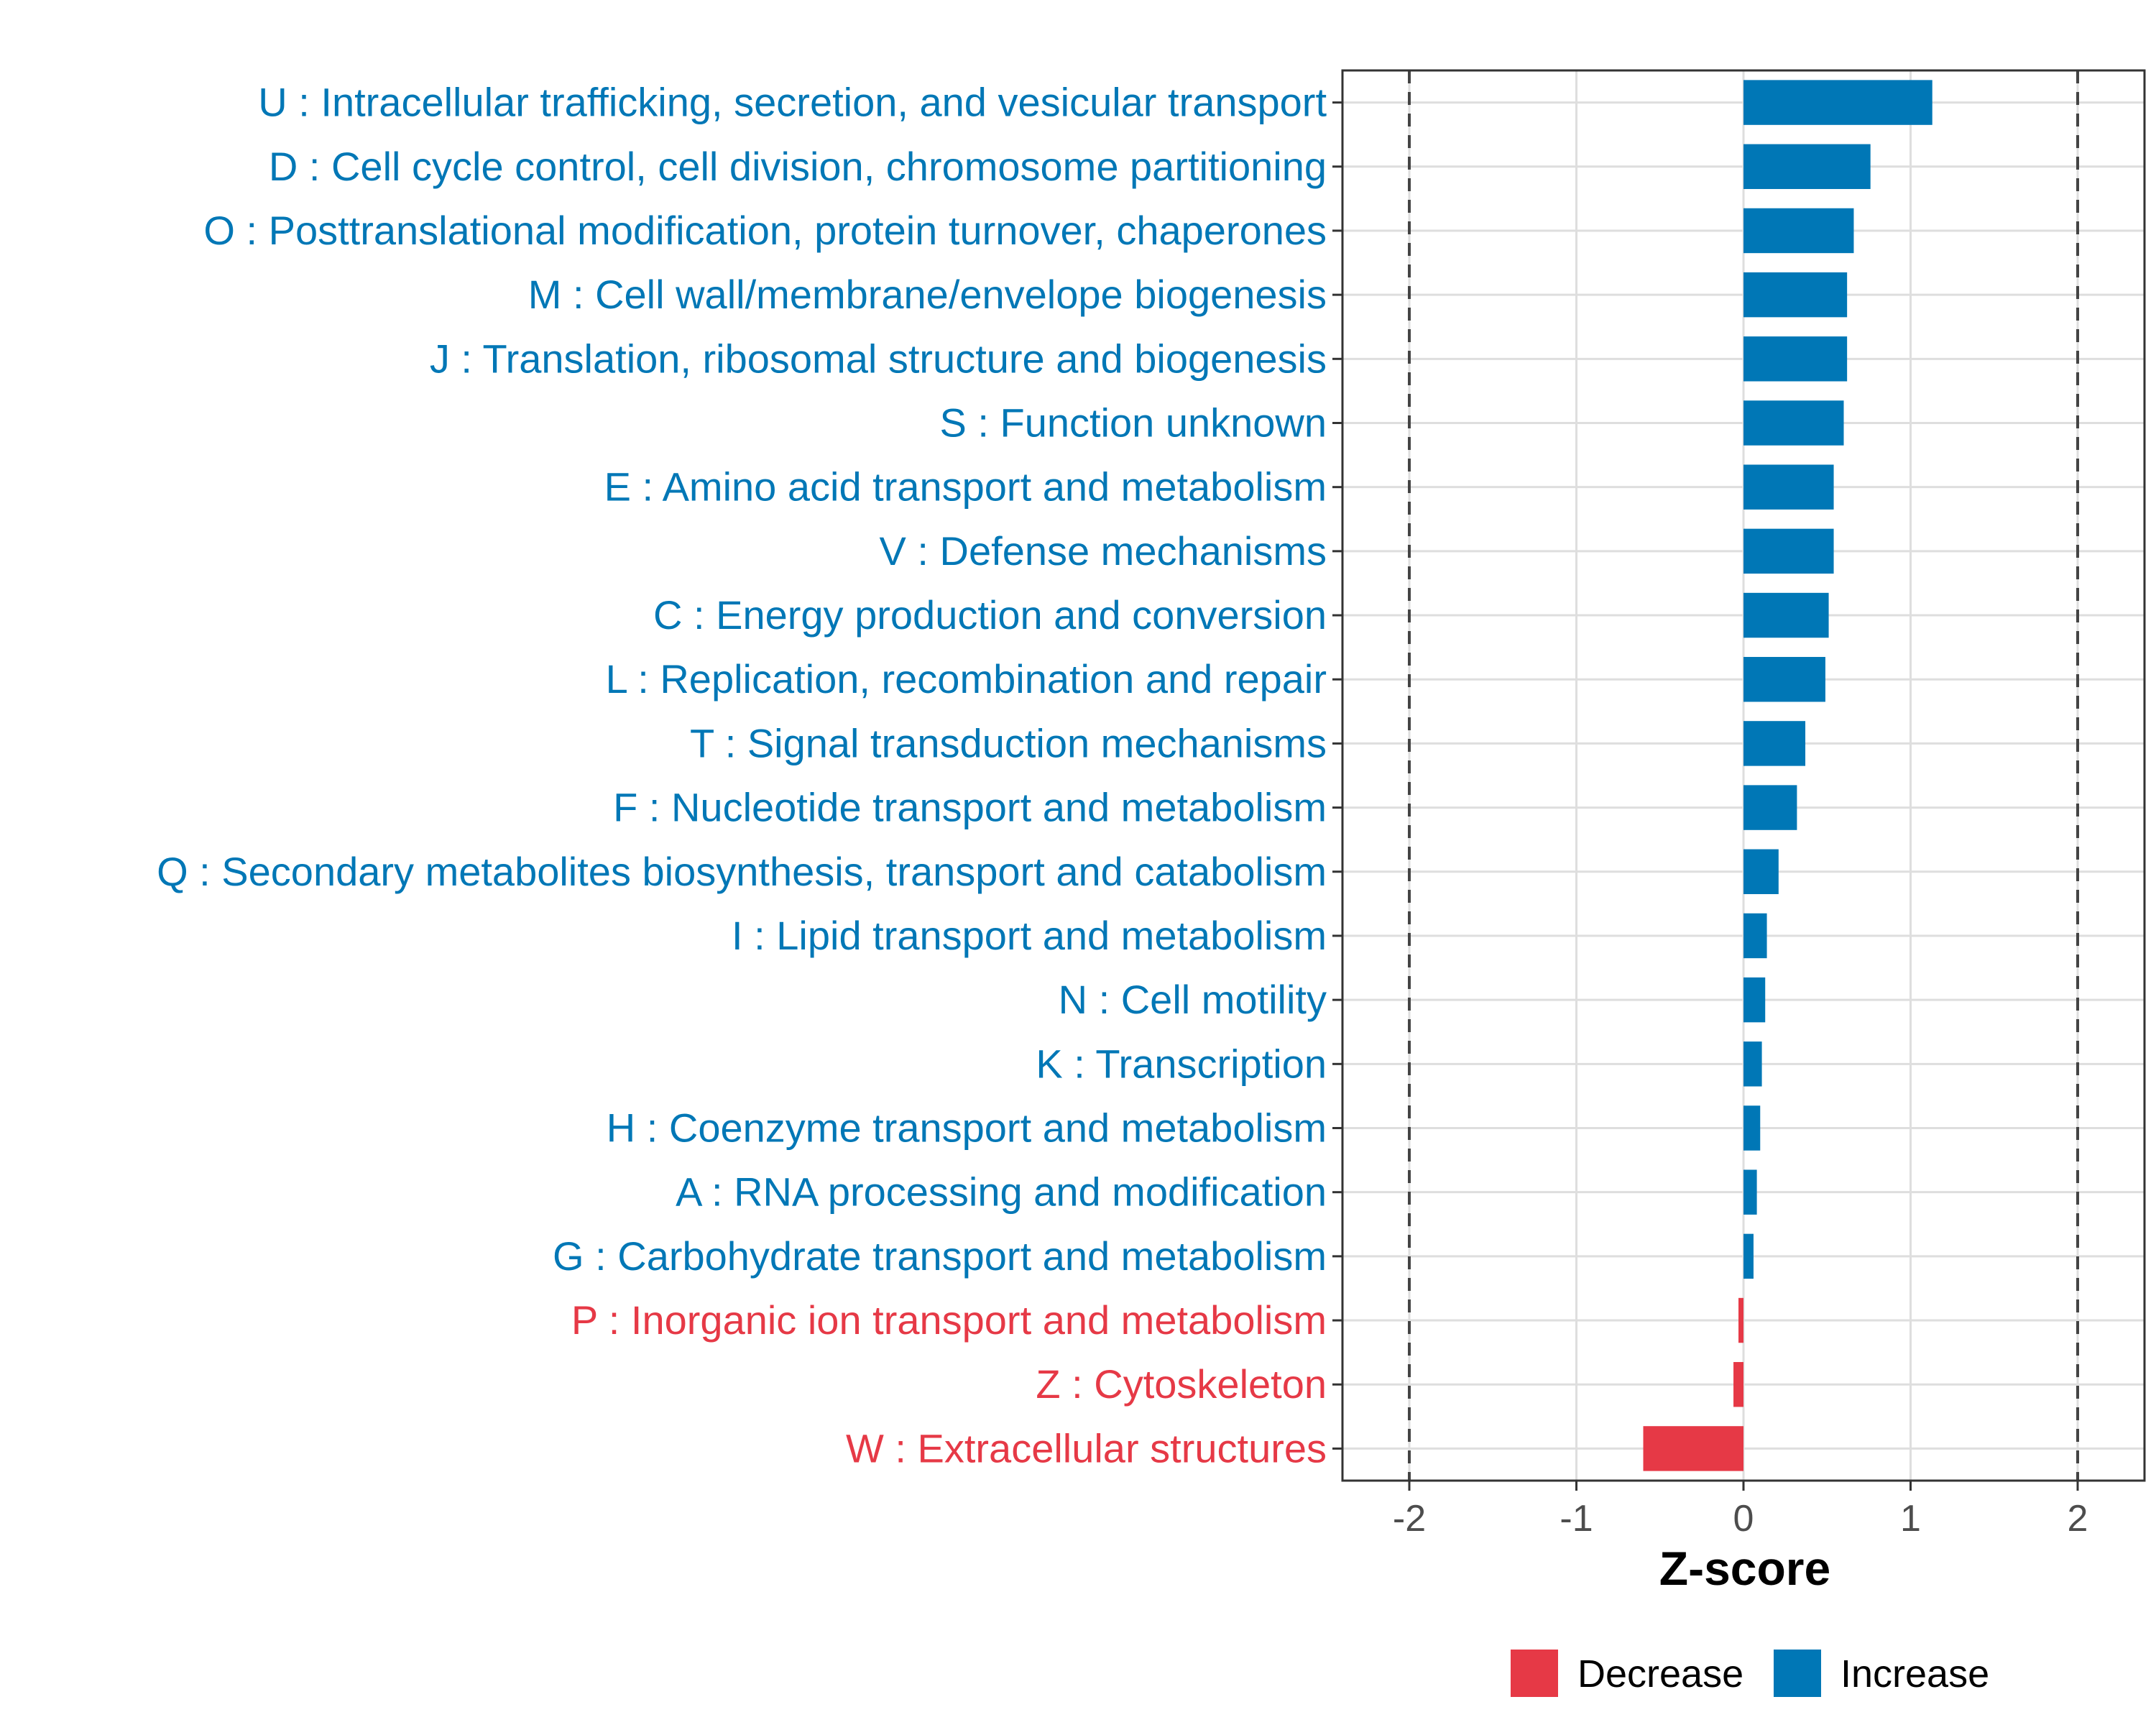 Image resolution: width=2156 pixels, height=1725 pixels. What do you see at coordinates (1181, 1063) in the screenshot?
I see `category-label: K : Transcription` at bounding box center [1181, 1063].